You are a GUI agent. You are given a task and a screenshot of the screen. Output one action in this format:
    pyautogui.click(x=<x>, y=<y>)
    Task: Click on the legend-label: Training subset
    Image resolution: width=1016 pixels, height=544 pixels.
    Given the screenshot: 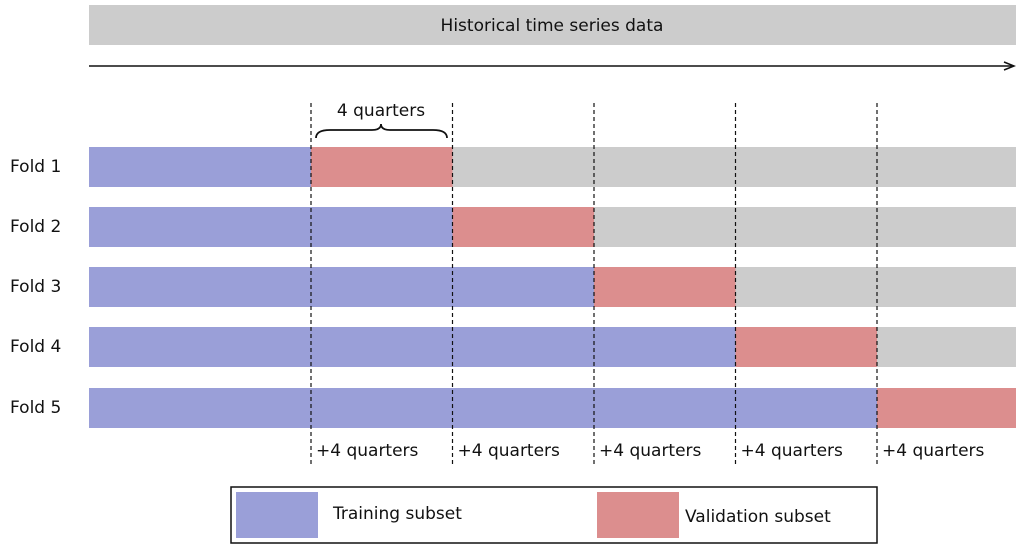 What is the action you would take?
    pyautogui.click(x=397, y=514)
    